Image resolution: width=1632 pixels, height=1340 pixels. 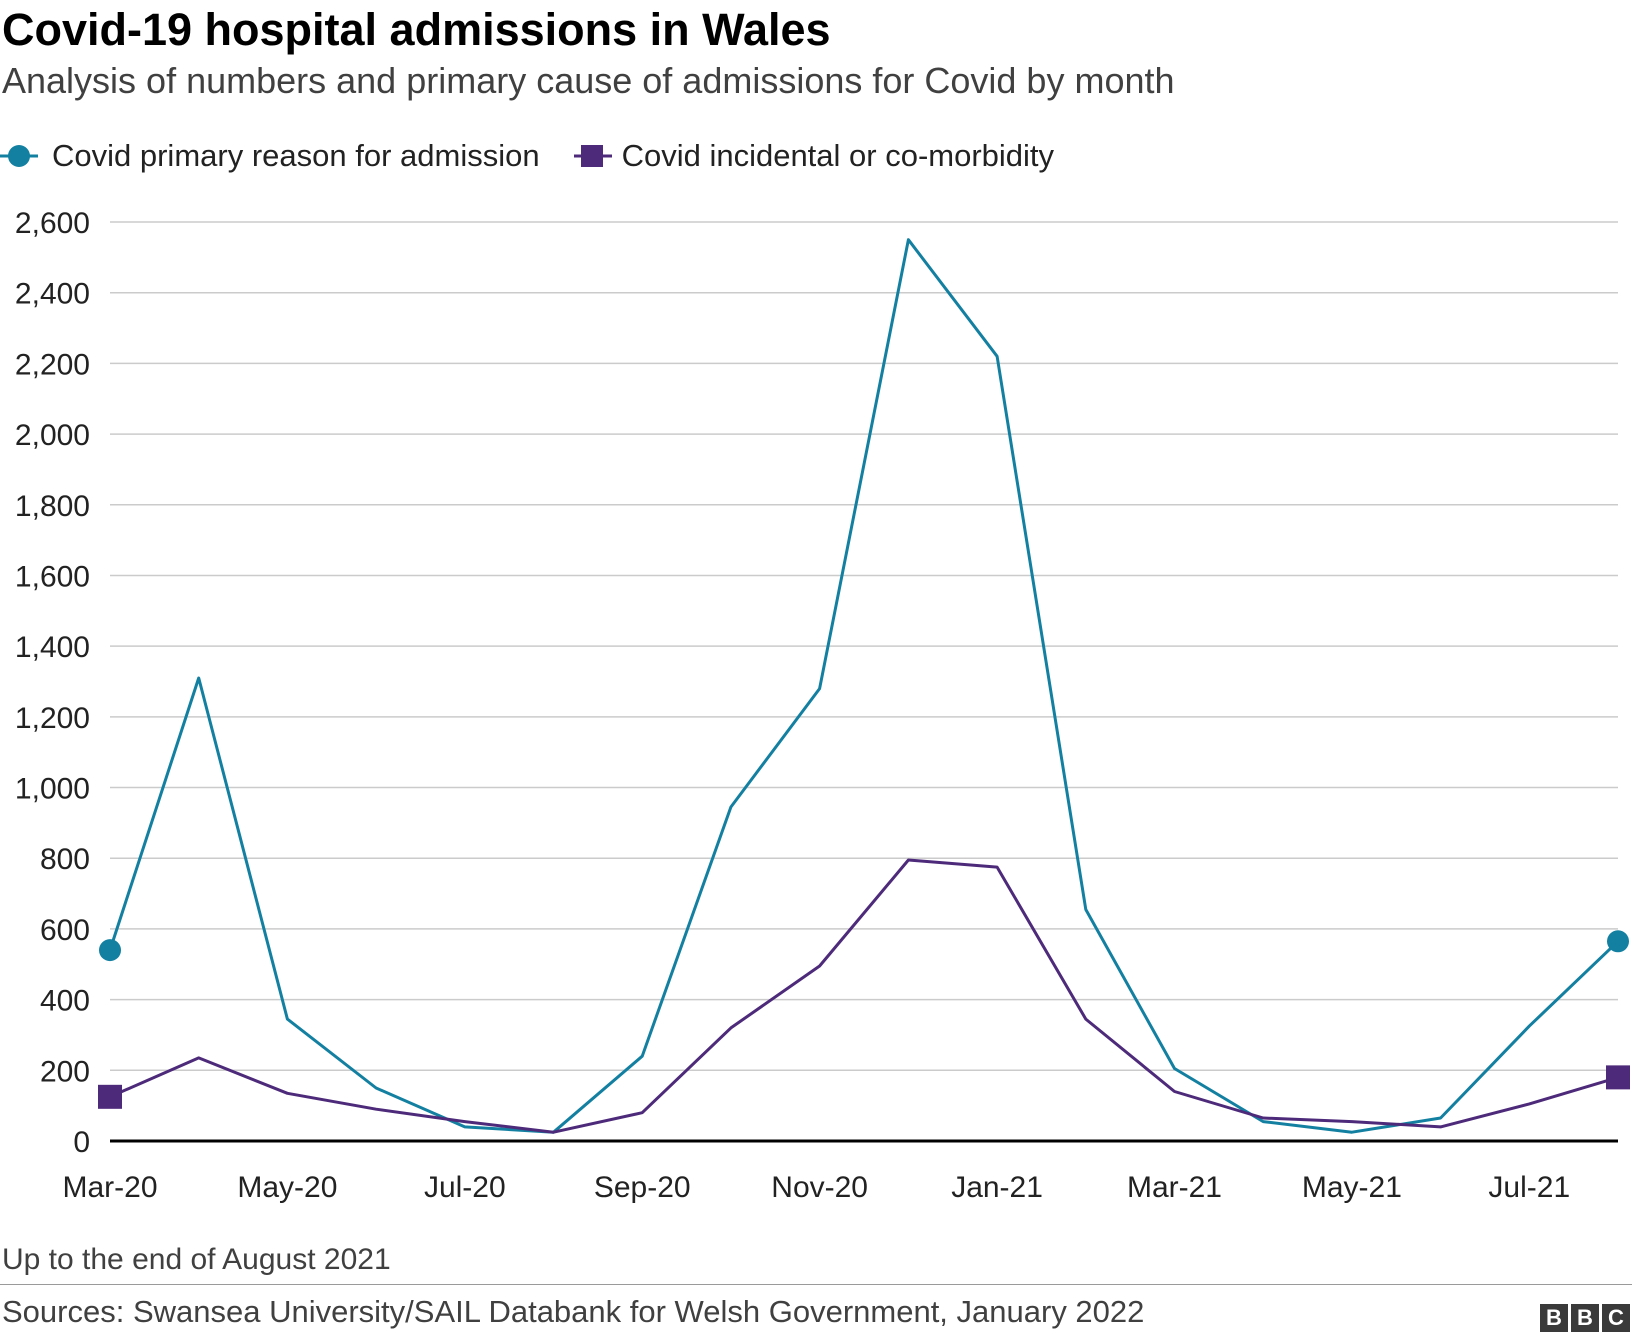 I want to click on legend-swatch-square-icon, so click(x=592, y=156).